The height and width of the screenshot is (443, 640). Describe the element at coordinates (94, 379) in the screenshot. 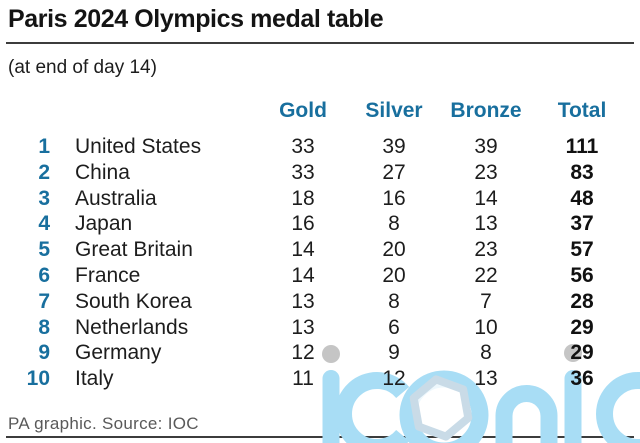

I see `country-cell: Italy` at that location.